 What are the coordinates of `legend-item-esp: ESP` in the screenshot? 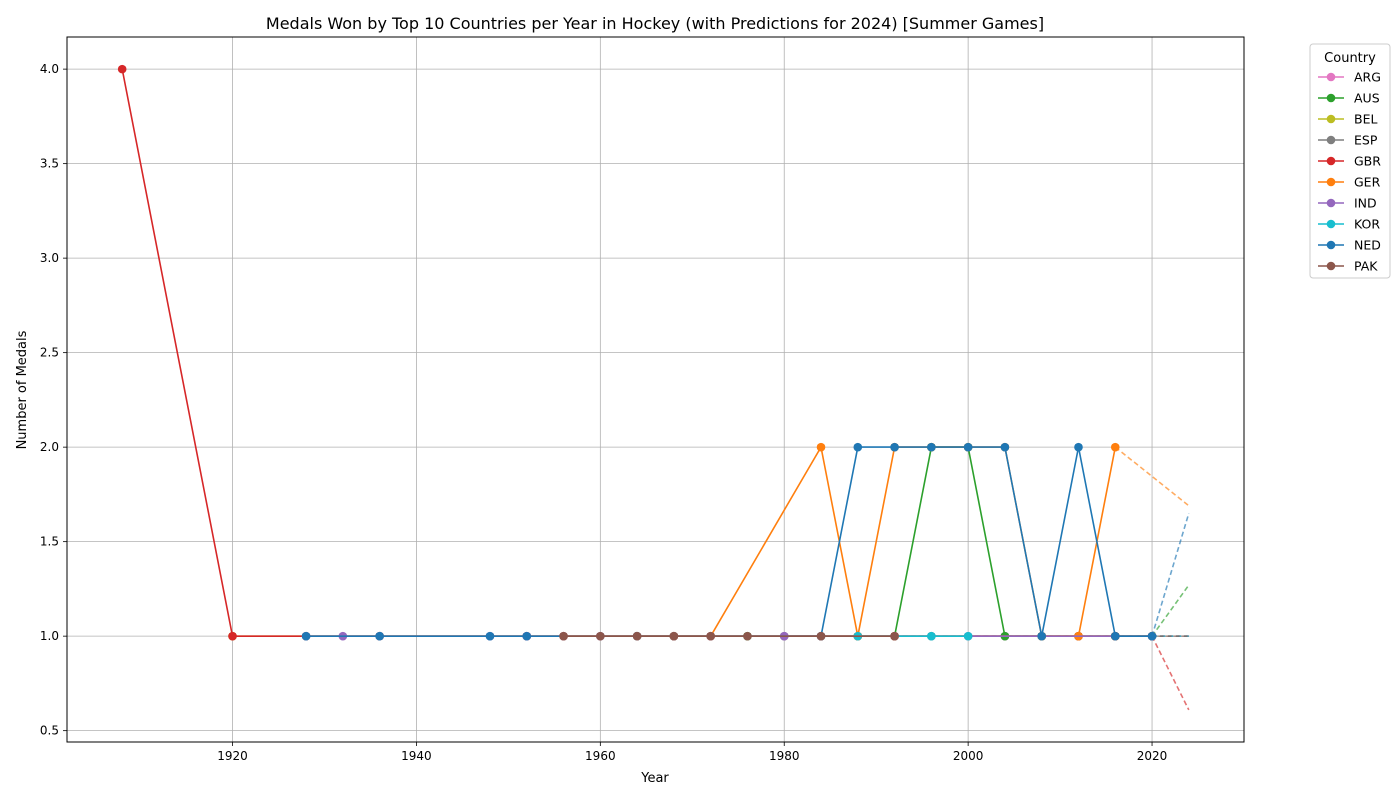 It's located at (1348, 140).